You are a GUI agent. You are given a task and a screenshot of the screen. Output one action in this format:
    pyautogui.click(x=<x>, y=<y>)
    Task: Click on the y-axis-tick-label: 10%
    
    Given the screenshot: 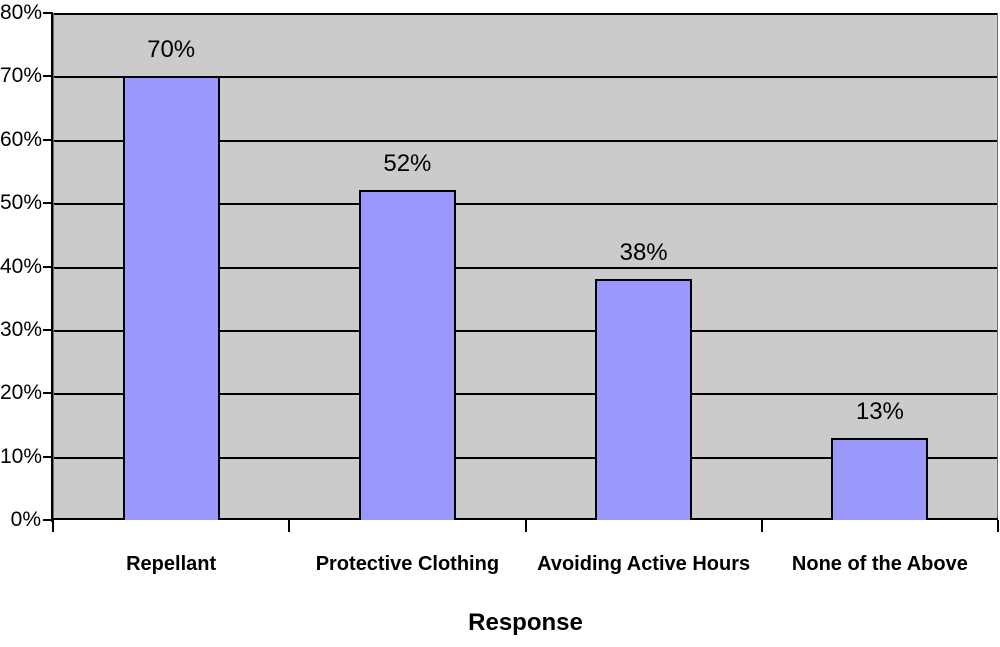 What is the action you would take?
    pyautogui.click(x=21, y=456)
    